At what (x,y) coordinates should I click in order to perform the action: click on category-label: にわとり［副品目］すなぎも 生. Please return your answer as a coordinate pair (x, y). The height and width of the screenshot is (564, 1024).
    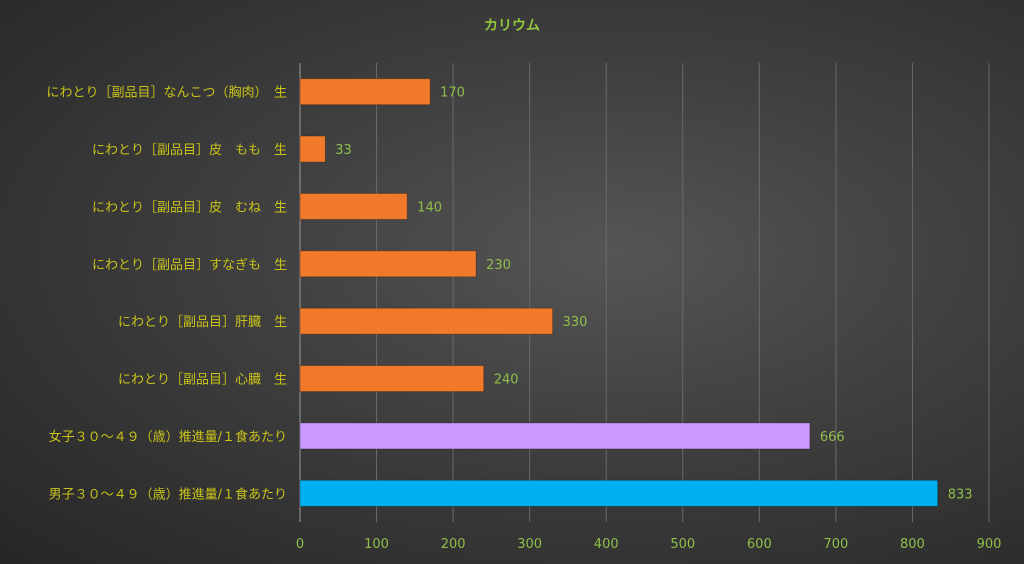
    Looking at the image, I should click on (189, 265).